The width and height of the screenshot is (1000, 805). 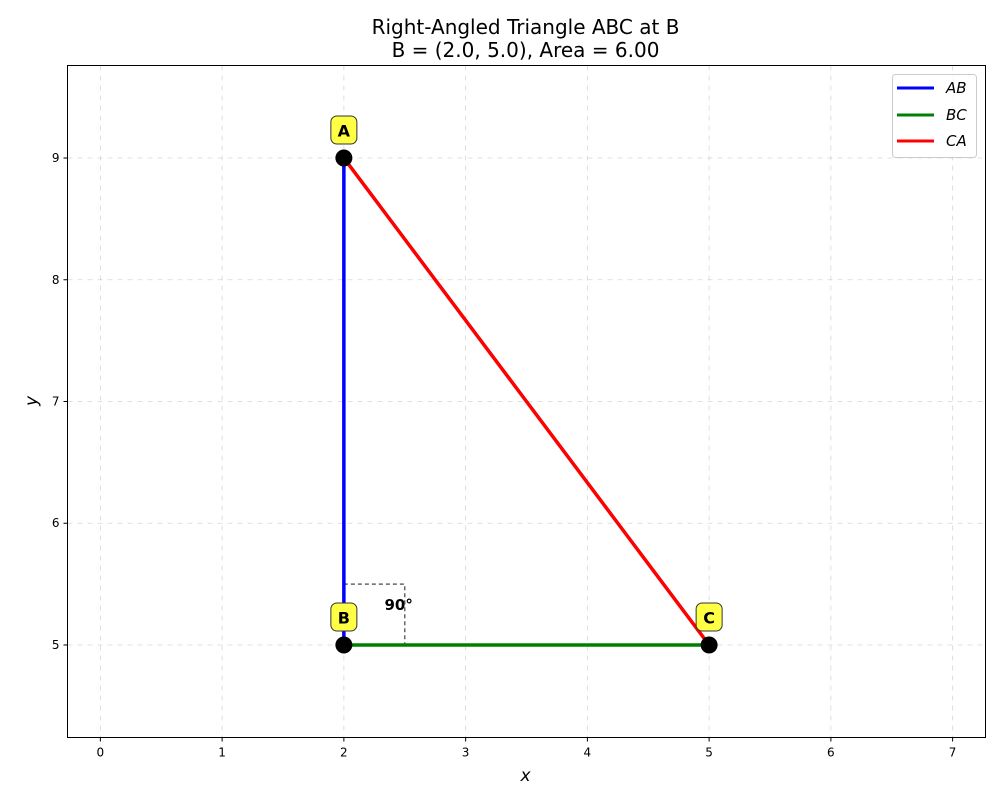 I want to click on legend-box, so click(x=934, y=116).